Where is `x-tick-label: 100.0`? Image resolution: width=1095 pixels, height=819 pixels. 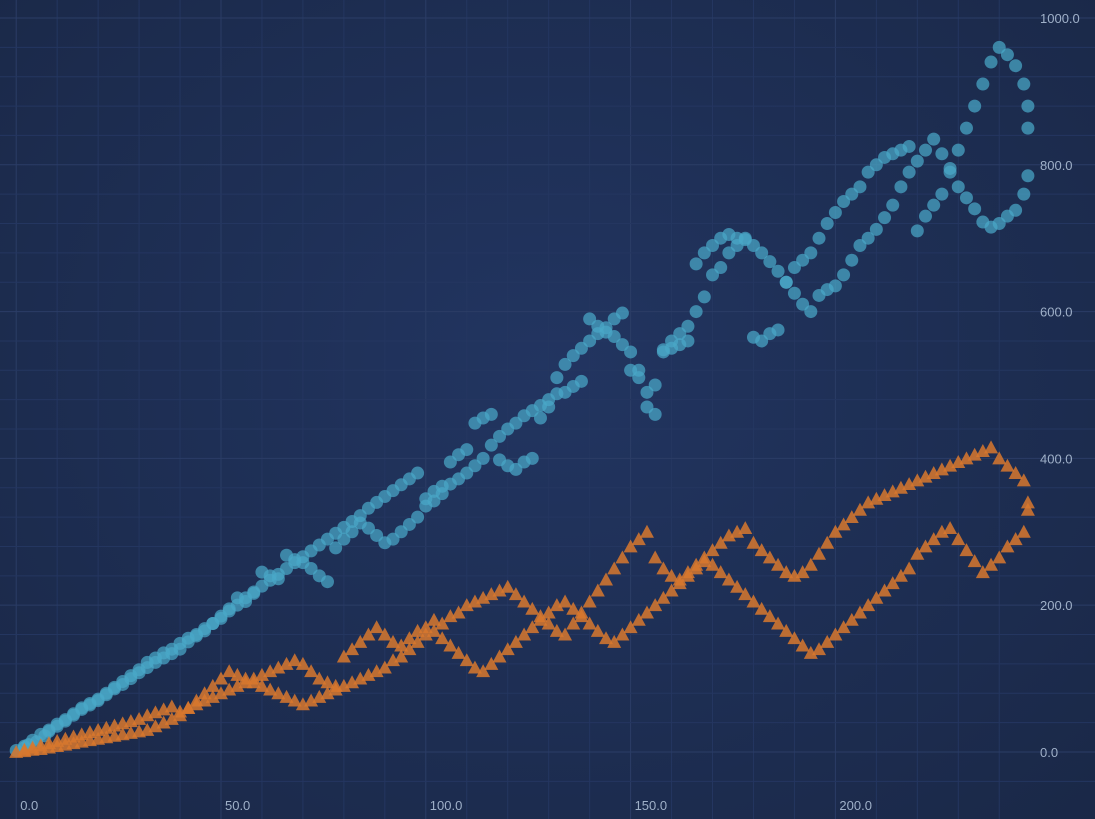 x-tick-label: 100.0 is located at coordinates (446, 805).